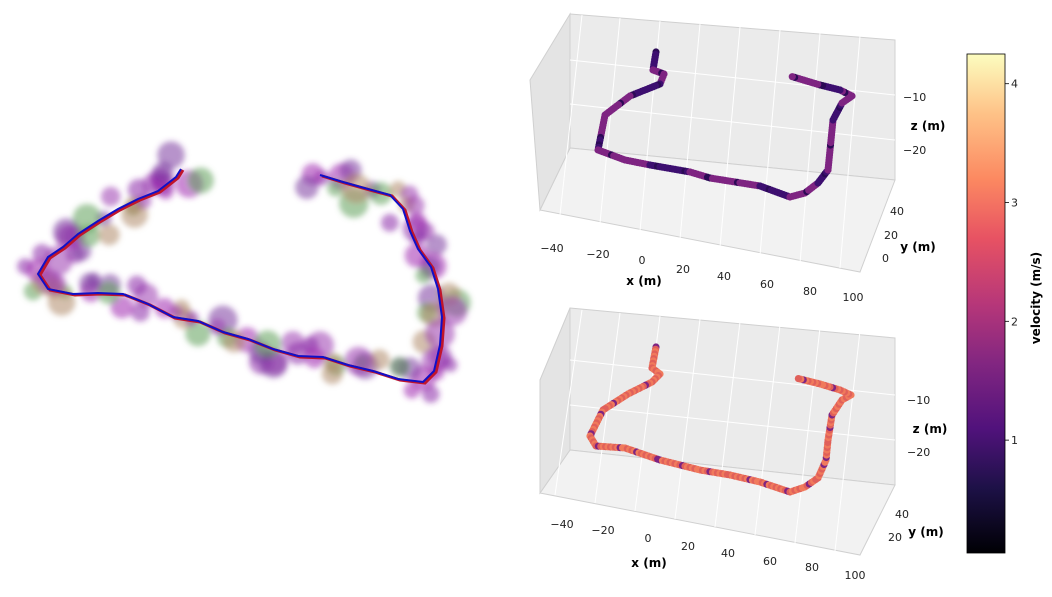 This screenshot has width=1052, height=597. Describe the element at coordinates (1014, 203) in the screenshot. I see `colorbar-tick-label: 3` at that location.